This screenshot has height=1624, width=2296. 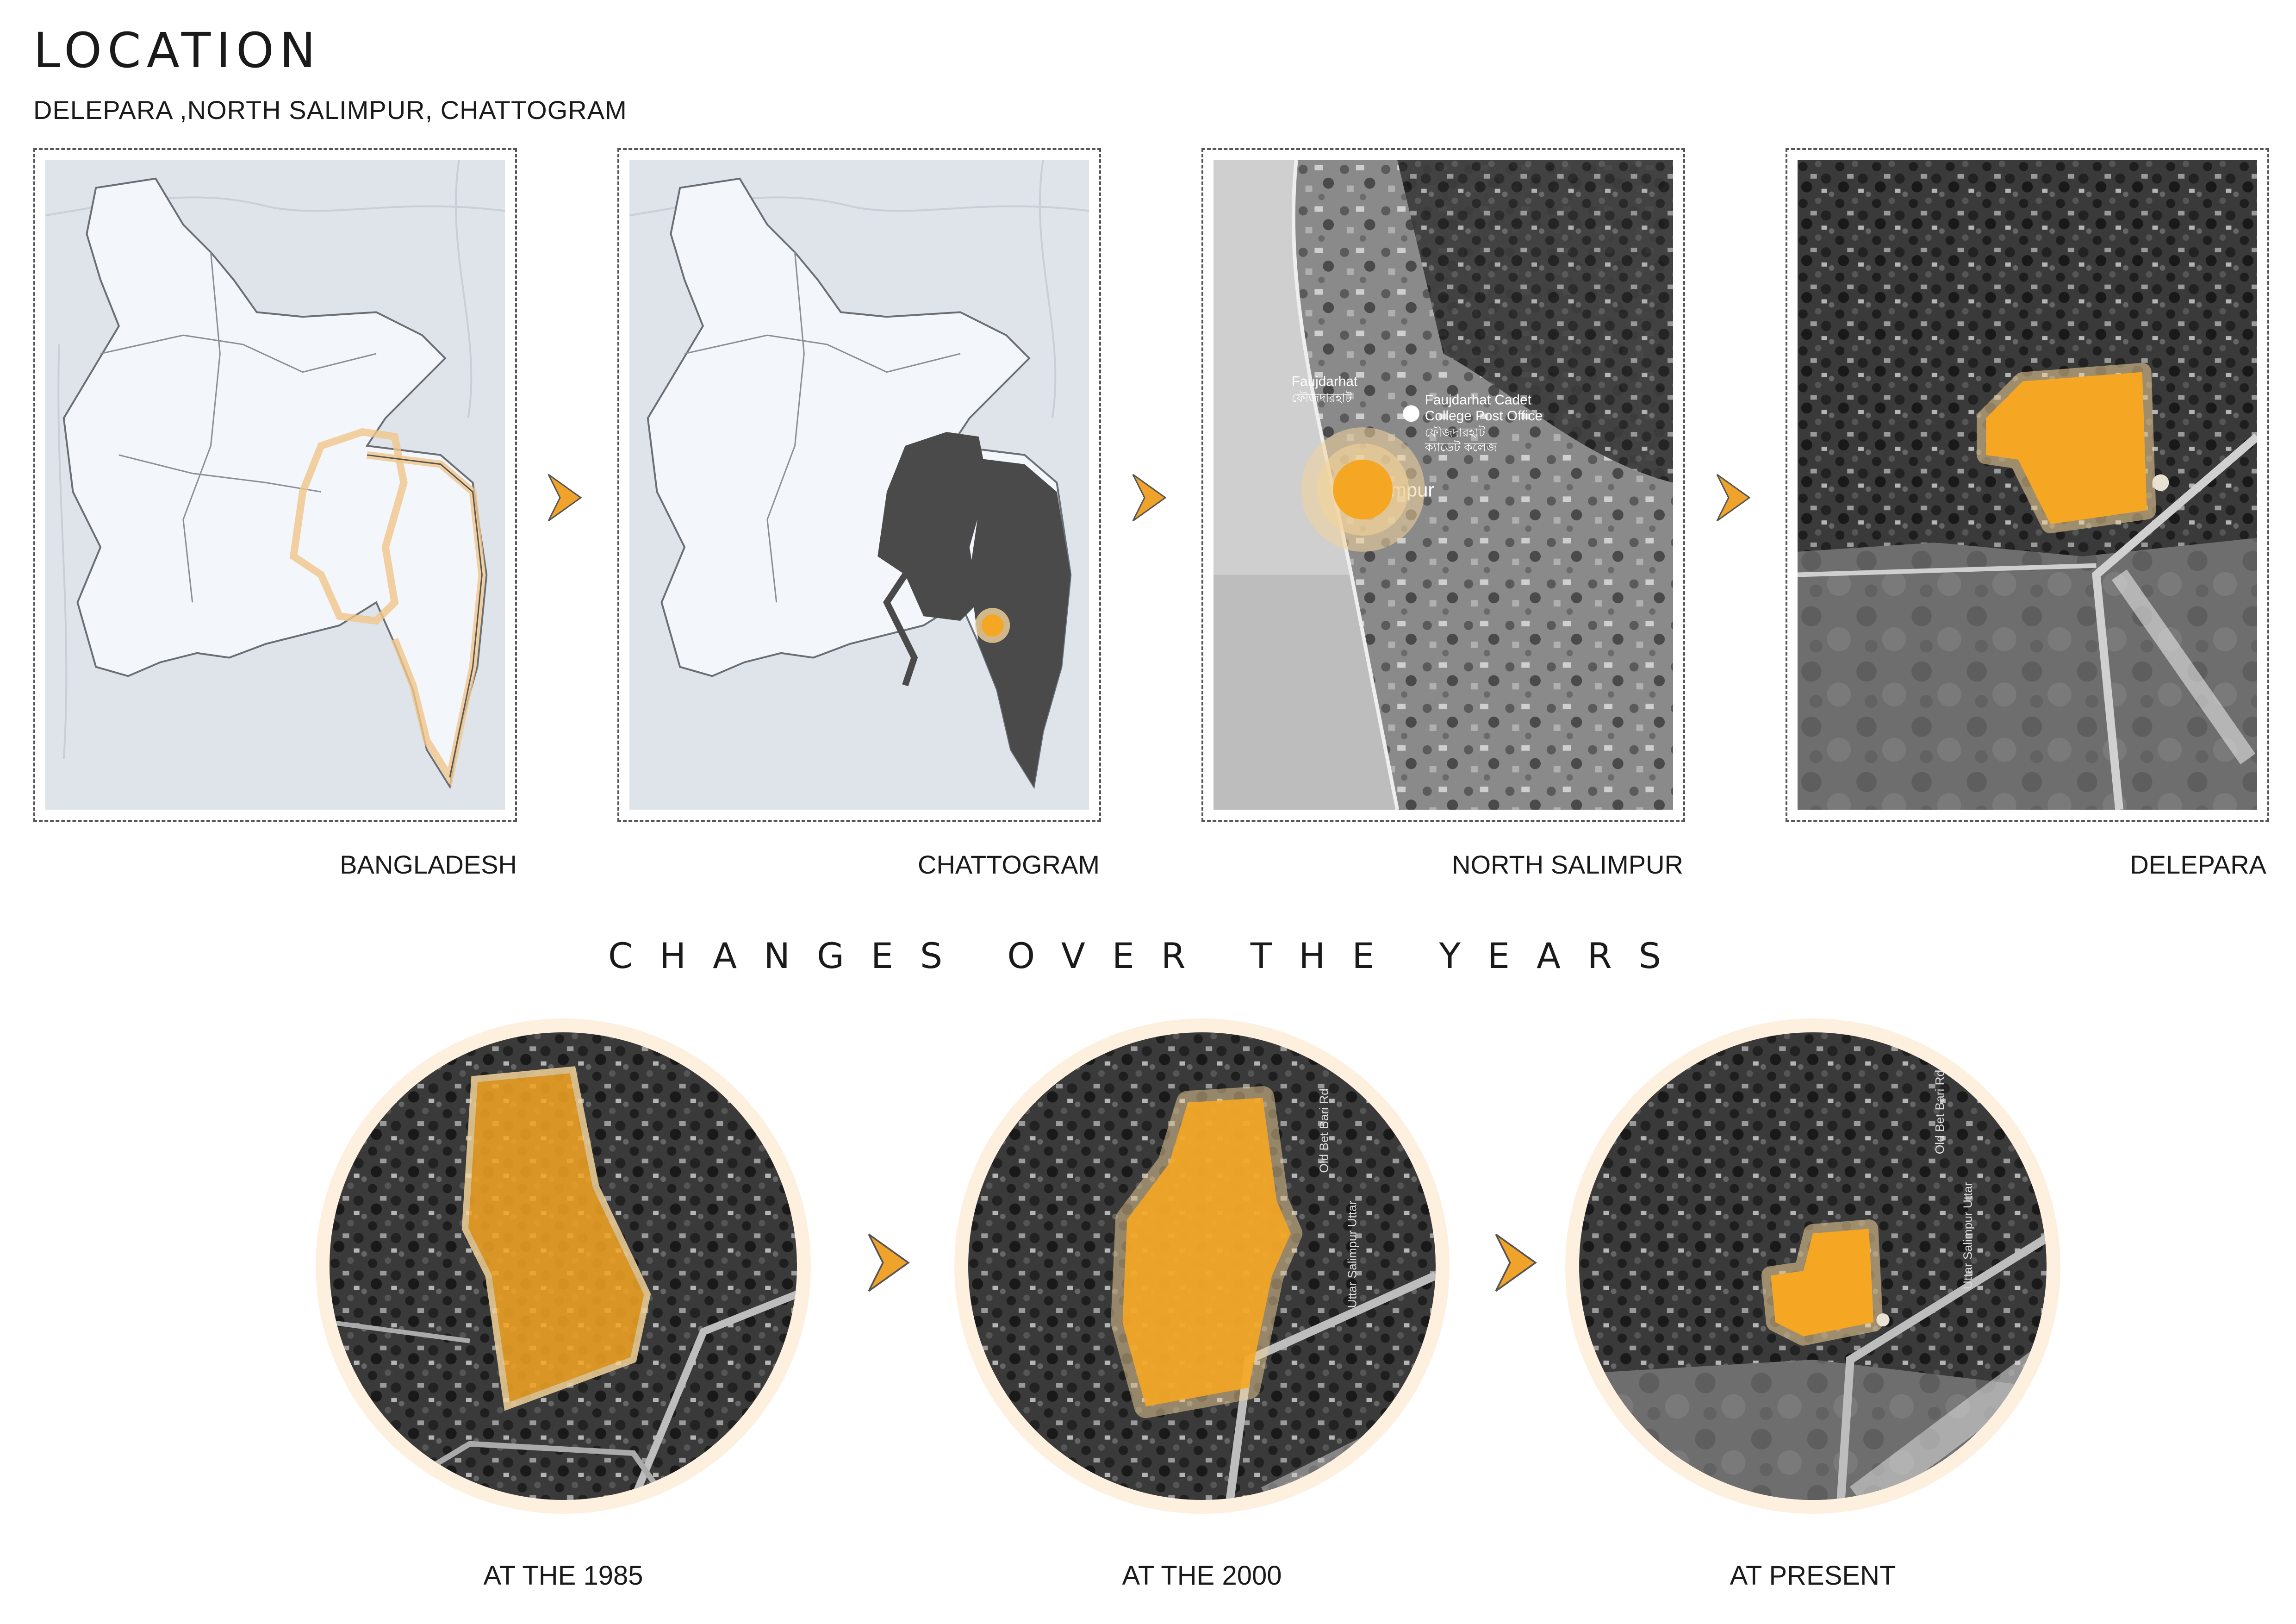 What do you see at coordinates (1324, 1130) in the screenshot?
I see `road-label-old-bet-bari: Old Bet Bari Rd` at bounding box center [1324, 1130].